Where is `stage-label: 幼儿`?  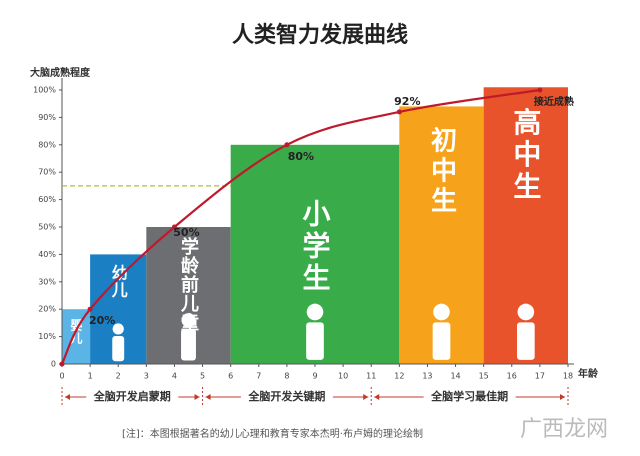 stage-label: 幼儿 is located at coordinates (119, 280).